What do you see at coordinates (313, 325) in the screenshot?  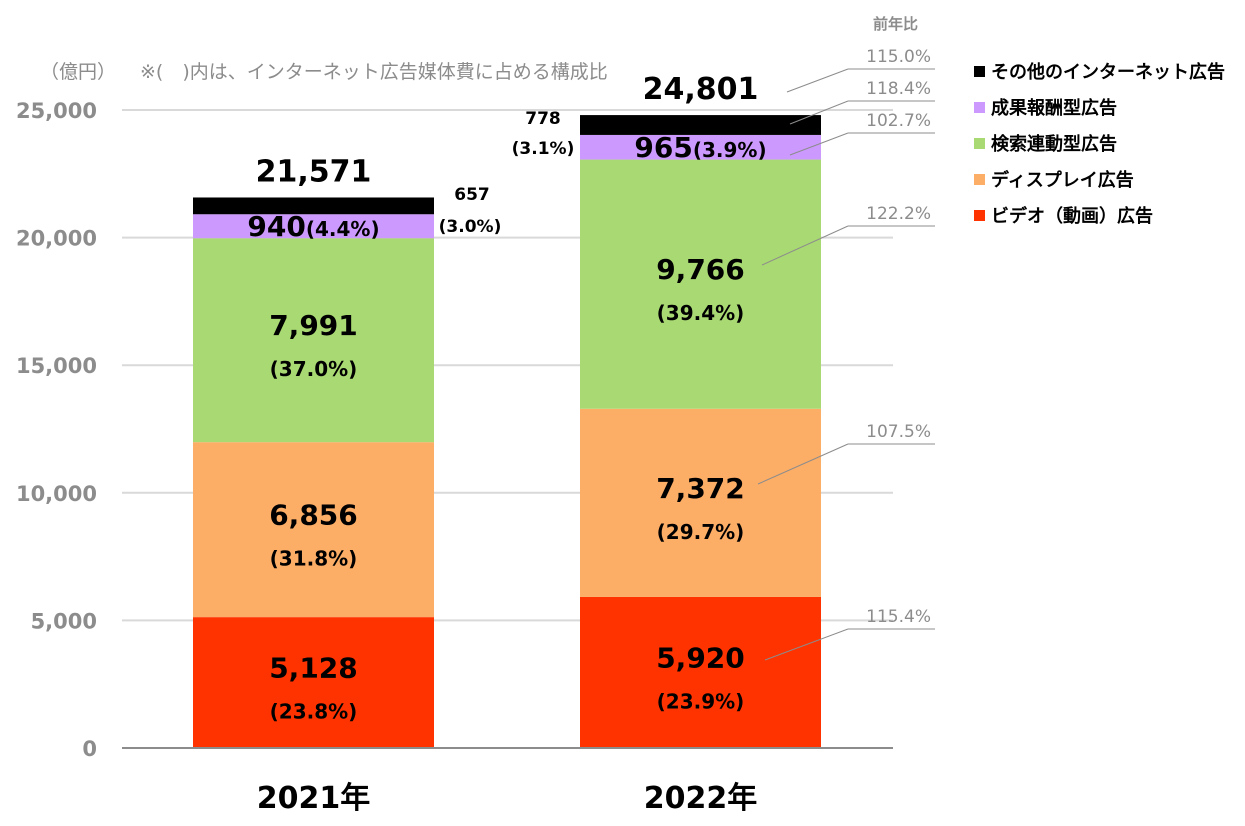 I see `segment-value-label: 7,991` at bounding box center [313, 325].